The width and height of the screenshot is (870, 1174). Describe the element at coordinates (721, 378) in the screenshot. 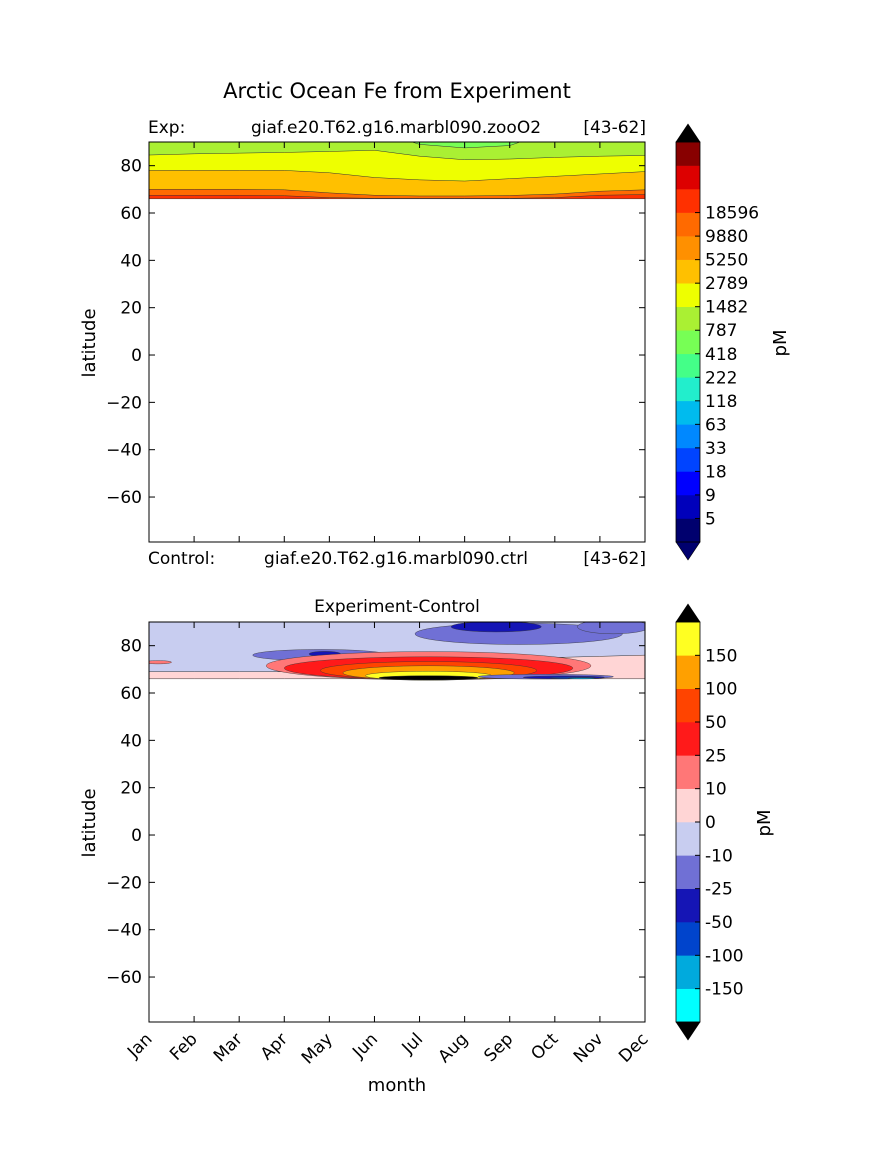

I see `colorbar-tick-label: 222` at that location.